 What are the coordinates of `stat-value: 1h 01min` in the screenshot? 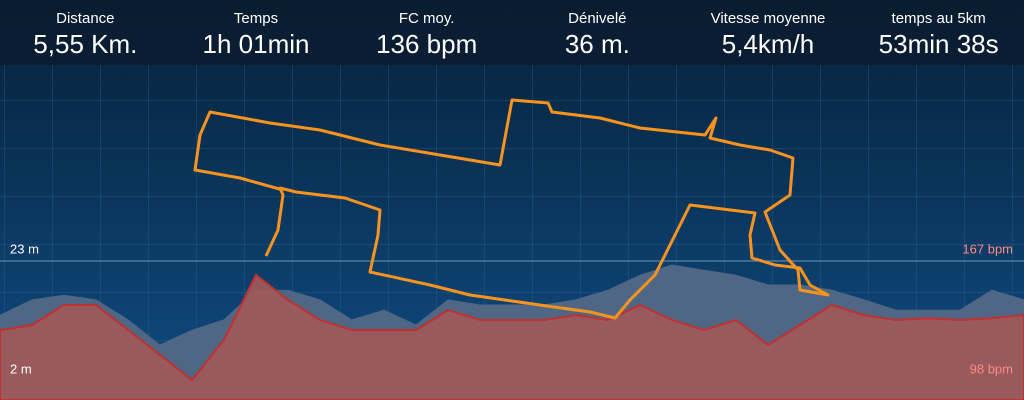 It's located at (256, 44).